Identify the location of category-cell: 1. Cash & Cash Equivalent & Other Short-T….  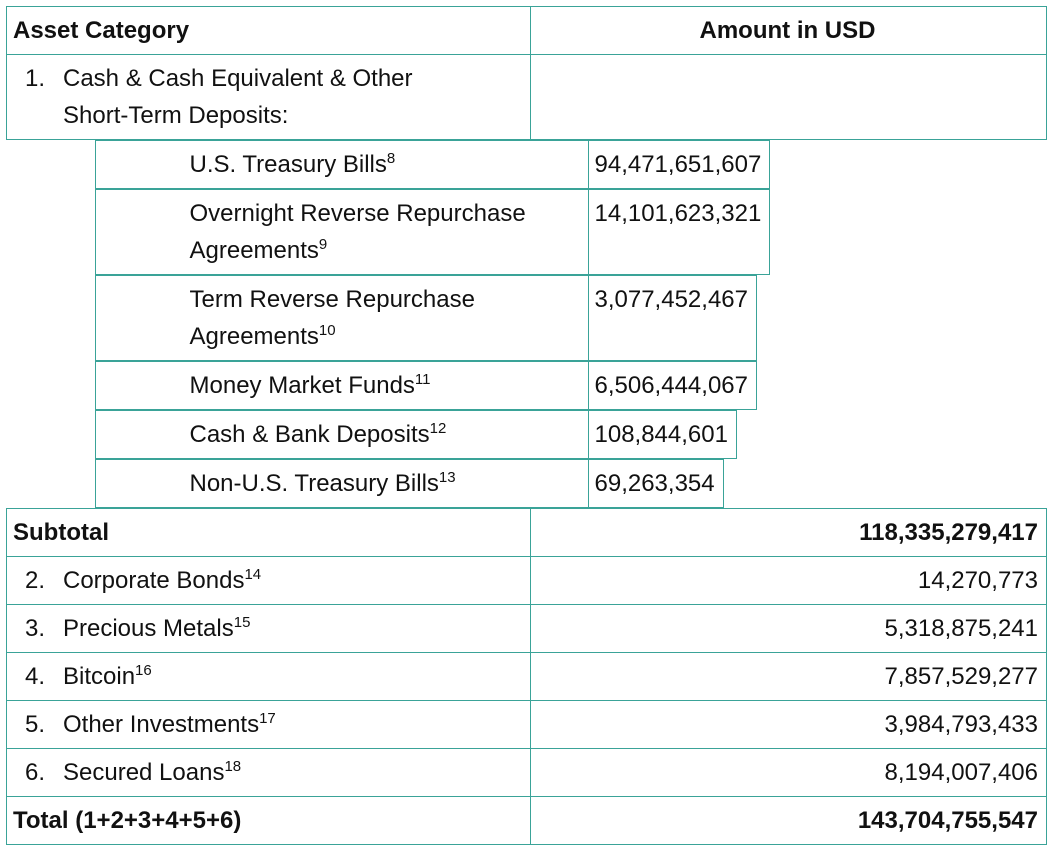
(268, 97).